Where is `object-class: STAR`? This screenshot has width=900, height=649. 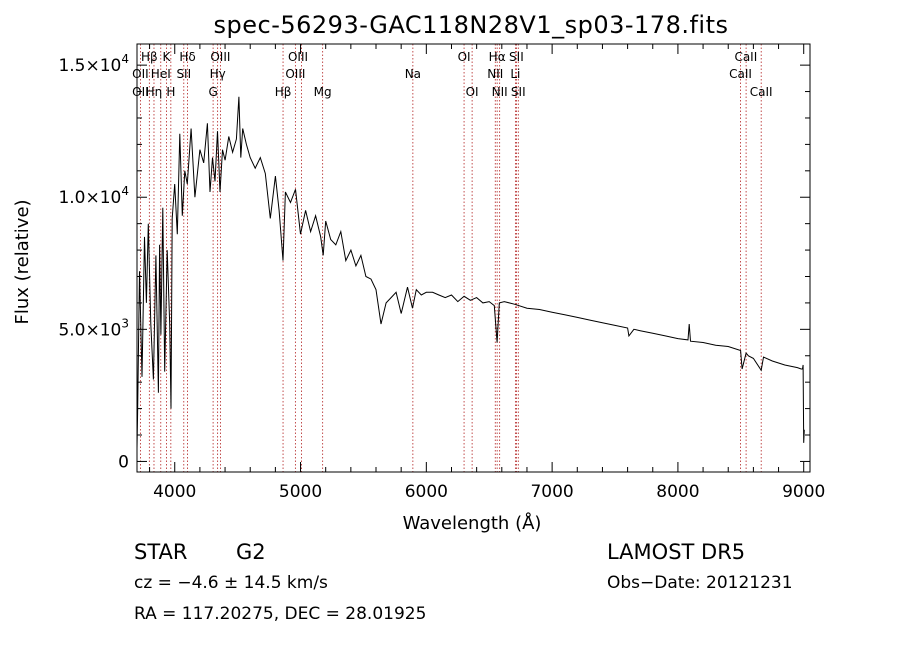
object-class: STAR is located at coordinates (160, 552).